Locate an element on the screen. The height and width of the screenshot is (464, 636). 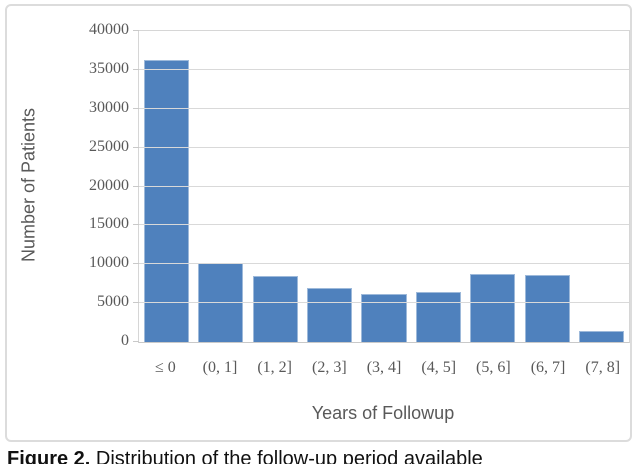
x-axis-title: Years of Followup is located at coordinates (383, 413).